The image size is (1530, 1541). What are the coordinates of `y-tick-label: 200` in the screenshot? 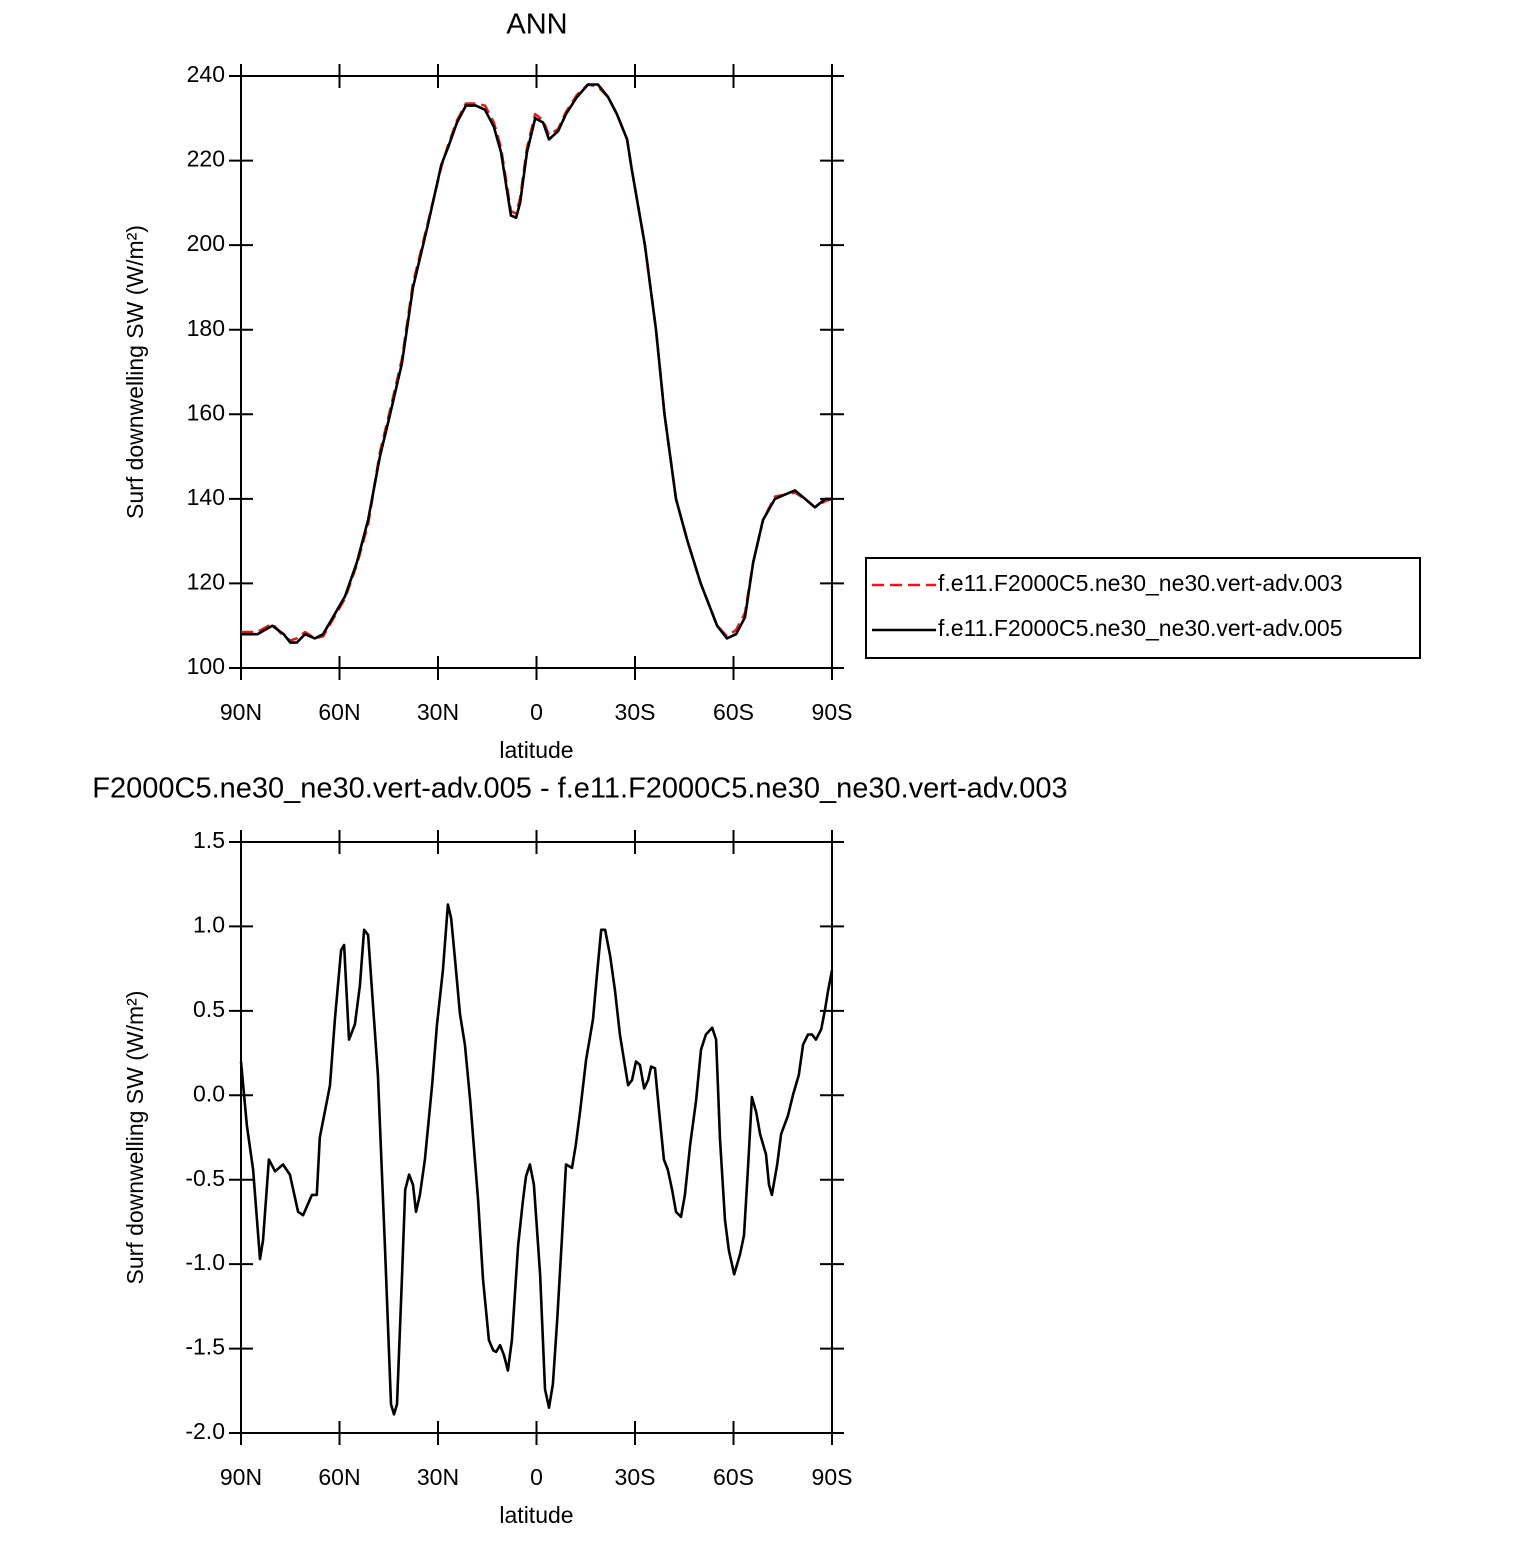 It's located at (206, 243).